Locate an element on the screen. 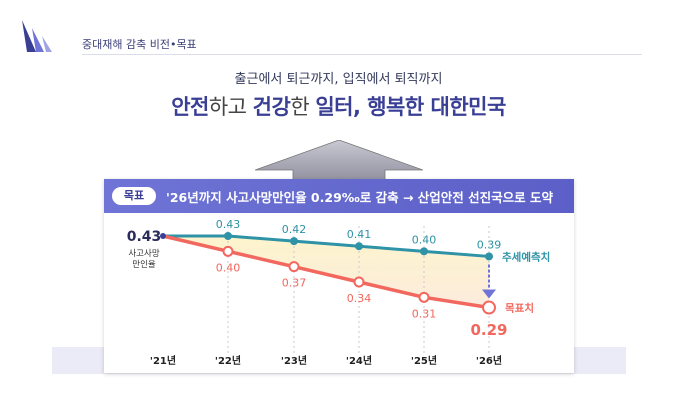  target-value-label: 0.31 is located at coordinates (424, 313).